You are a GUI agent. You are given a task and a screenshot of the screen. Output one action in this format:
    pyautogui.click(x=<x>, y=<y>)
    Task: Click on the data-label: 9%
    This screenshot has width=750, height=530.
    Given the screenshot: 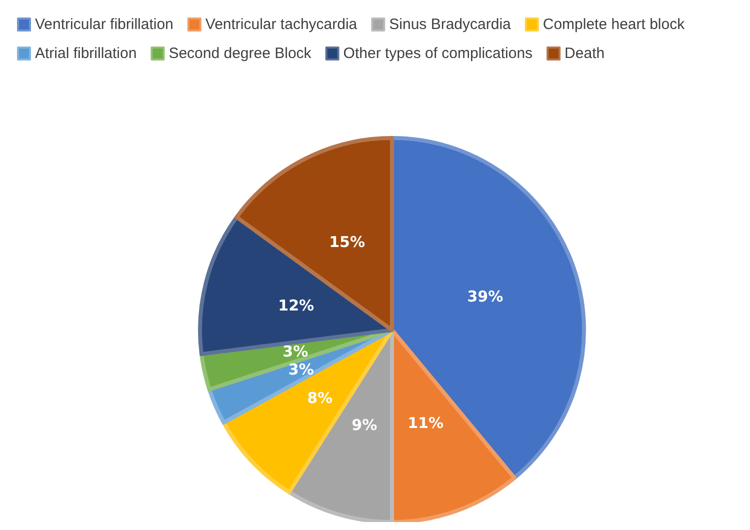 What is the action you would take?
    pyautogui.click(x=365, y=425)
    